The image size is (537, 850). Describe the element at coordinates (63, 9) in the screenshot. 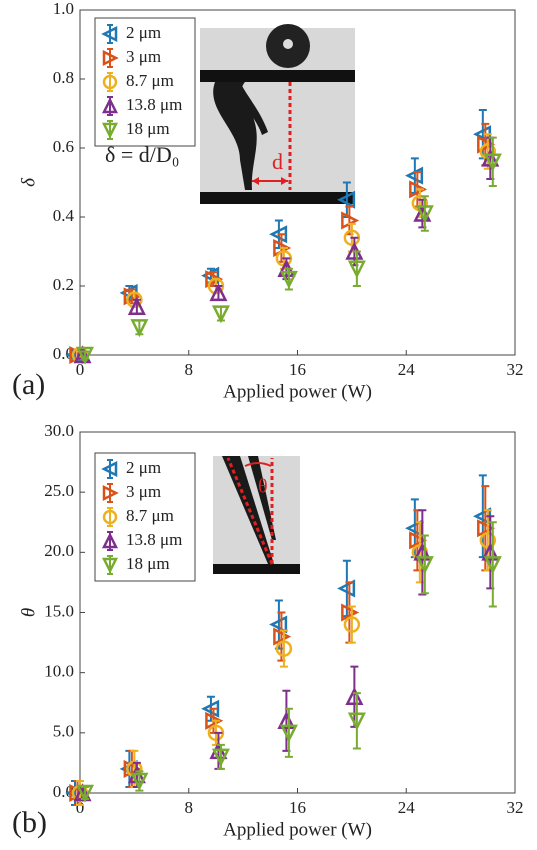

I see `y-tick-label: 1.0` at that location.